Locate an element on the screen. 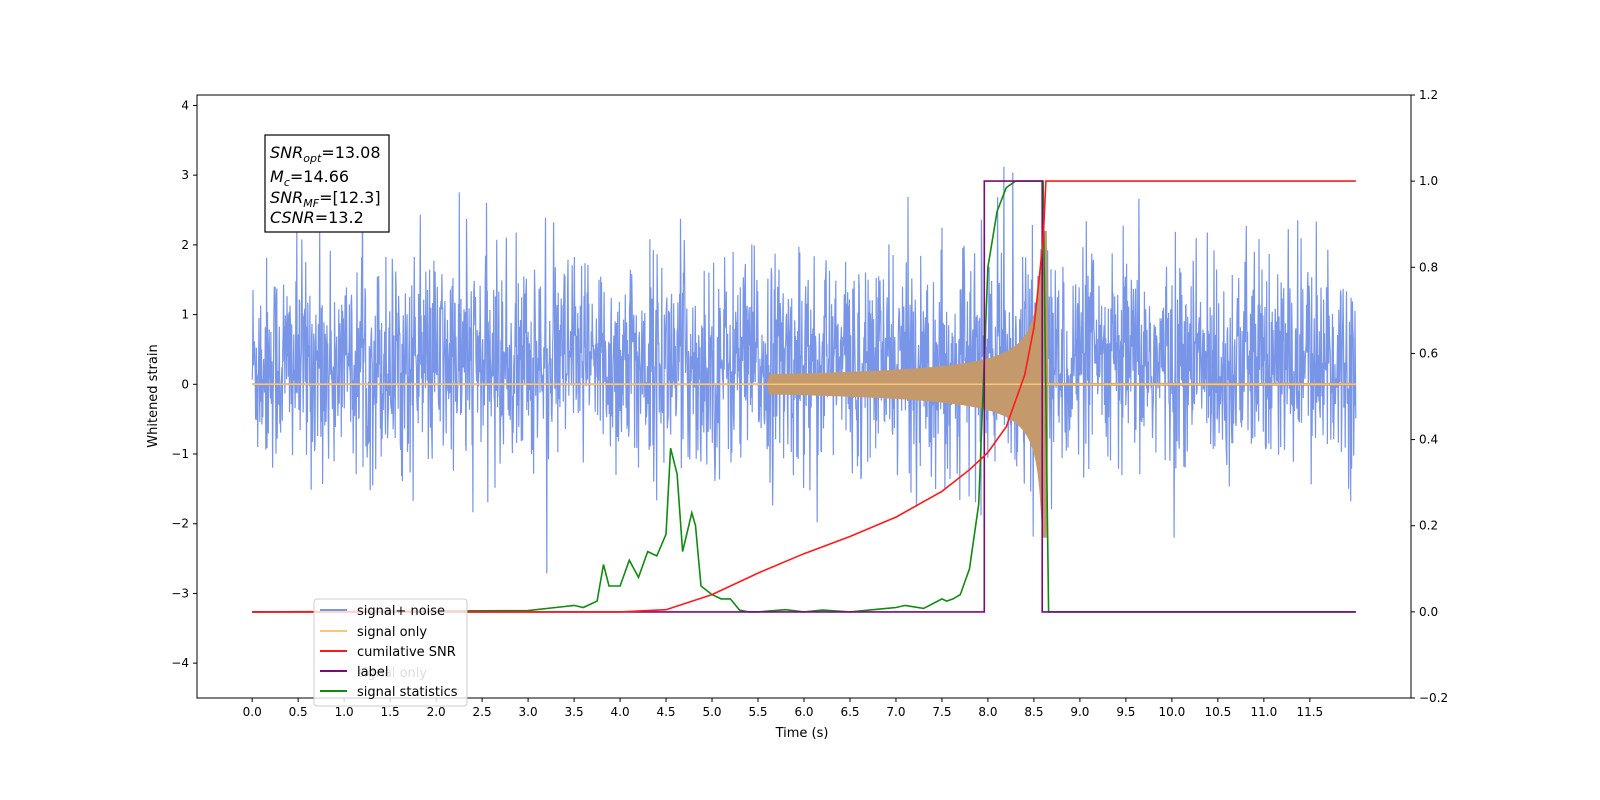  y-tick-label: 2 is located at coordinates (185, 245).